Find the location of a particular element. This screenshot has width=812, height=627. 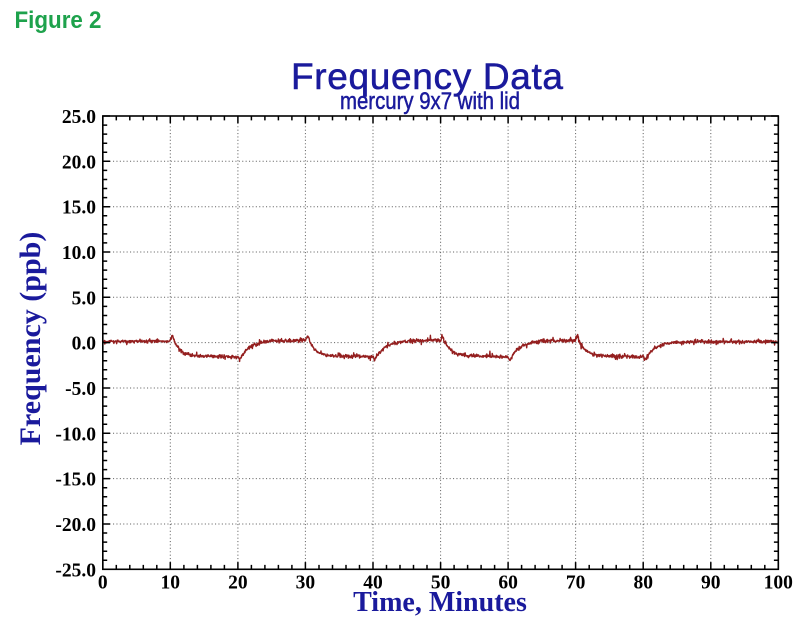

svg-text: 20 is located at coordinates (238, 583).